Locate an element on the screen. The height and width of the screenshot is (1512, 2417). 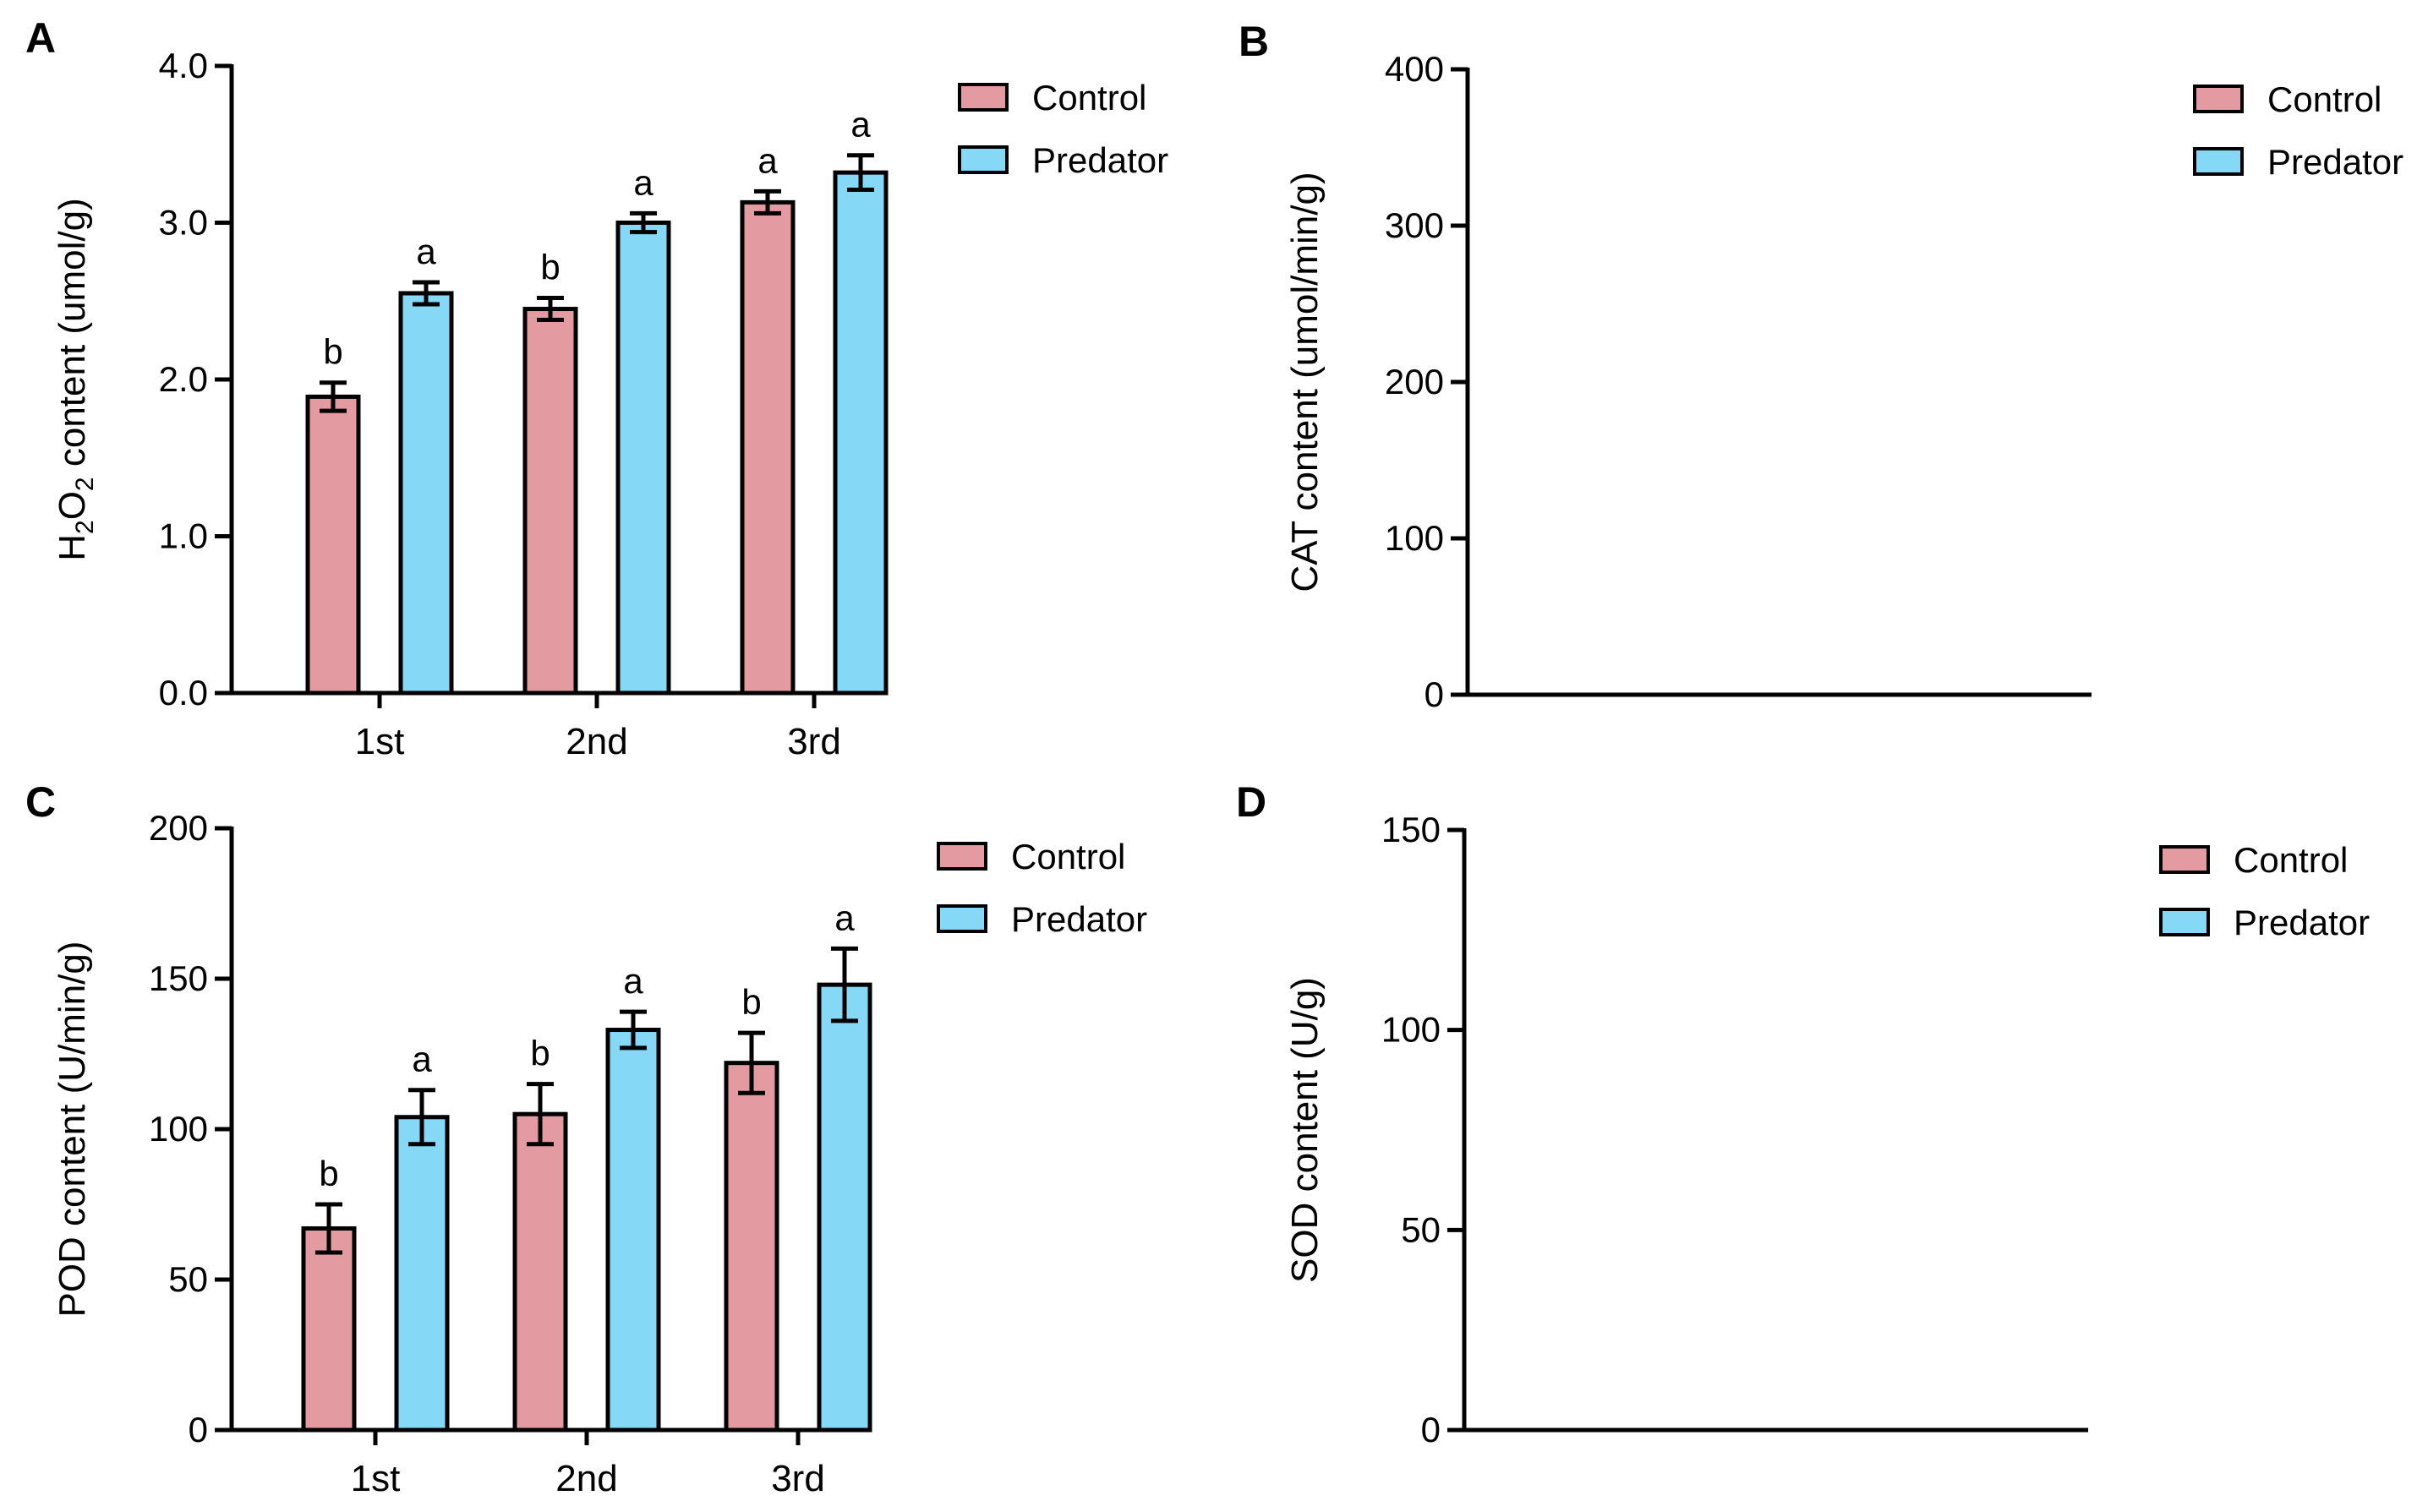
label-part: H is located at coordinates (72, 547).